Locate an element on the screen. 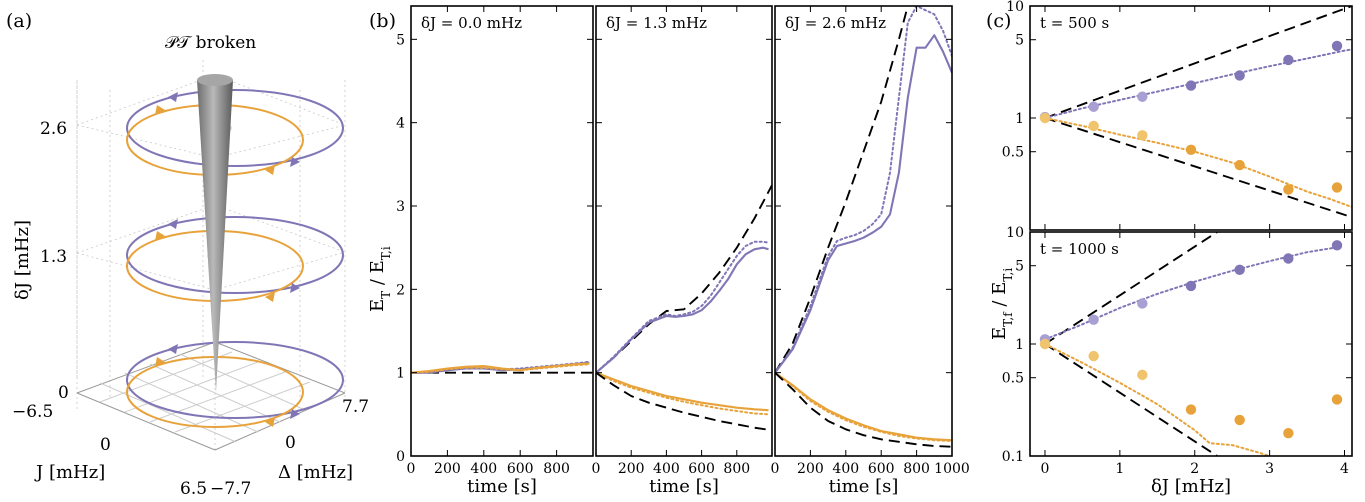 The width and height of the screenshot is (1365, 502). y-tick-label: 5 is located at coordinates (1019, 267).